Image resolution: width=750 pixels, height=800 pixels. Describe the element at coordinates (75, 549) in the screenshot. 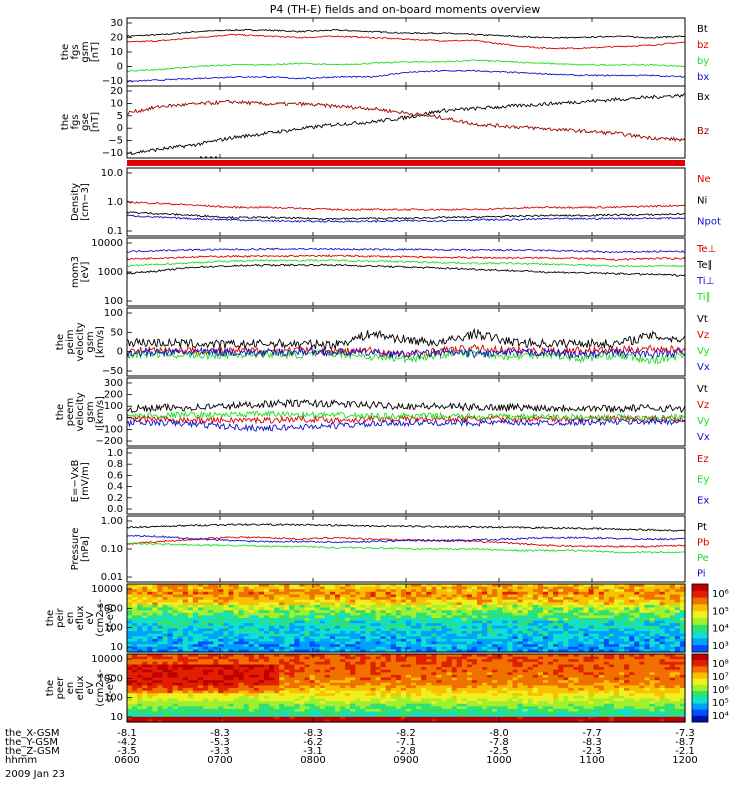

I see `y-axis-label: Pressure` at that location.